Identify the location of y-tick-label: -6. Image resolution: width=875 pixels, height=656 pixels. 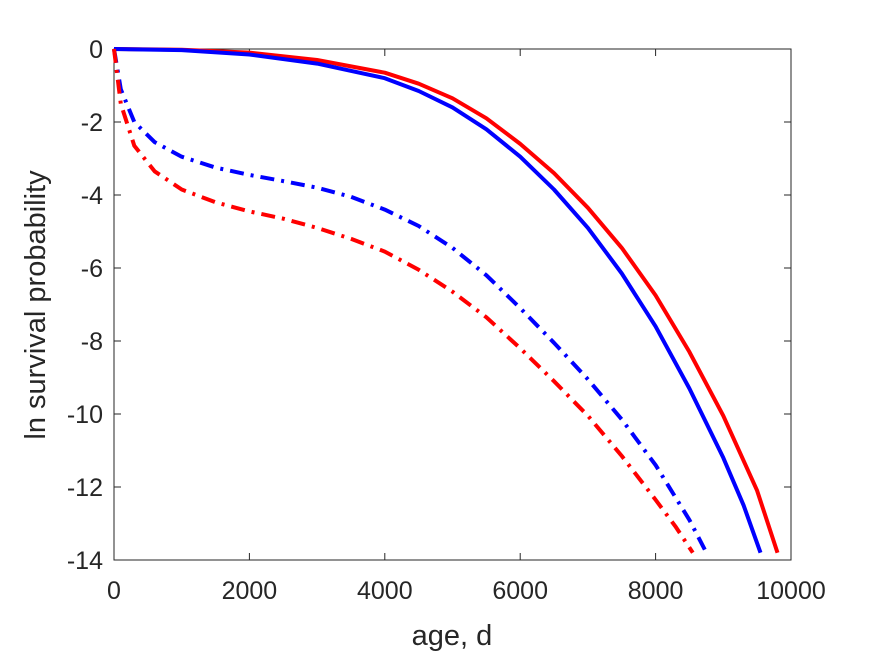
(92, 269).